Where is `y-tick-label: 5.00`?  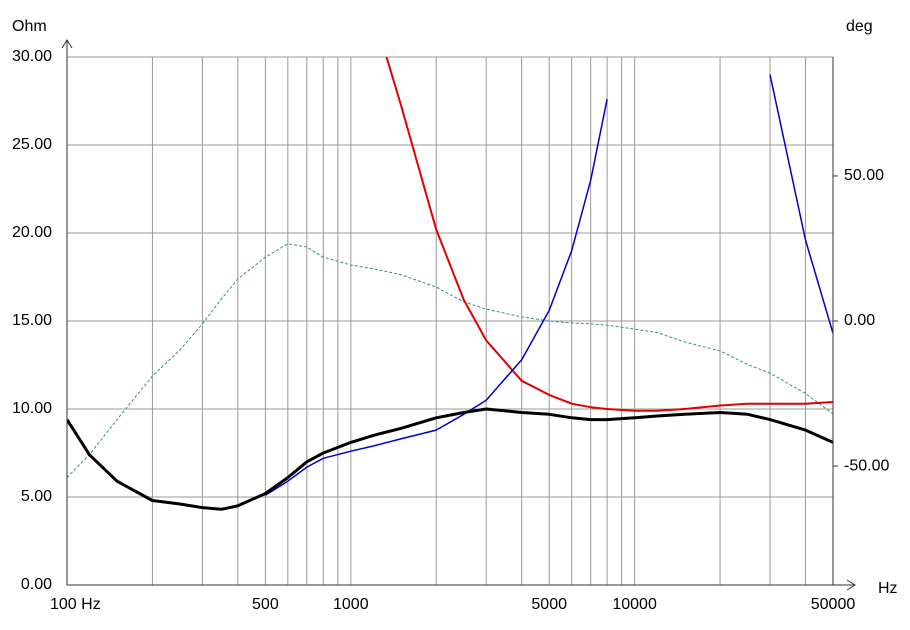 y-tick-label: 5.00 is located at coordinates (36, 496).